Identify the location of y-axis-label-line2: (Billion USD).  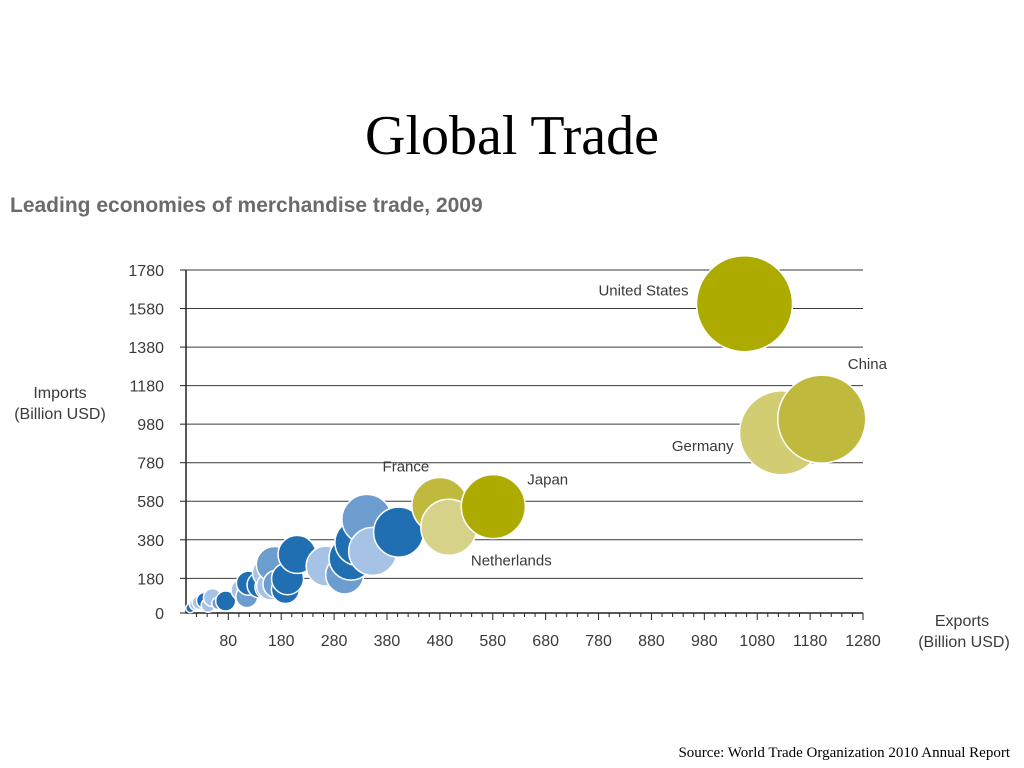
(60, 414).